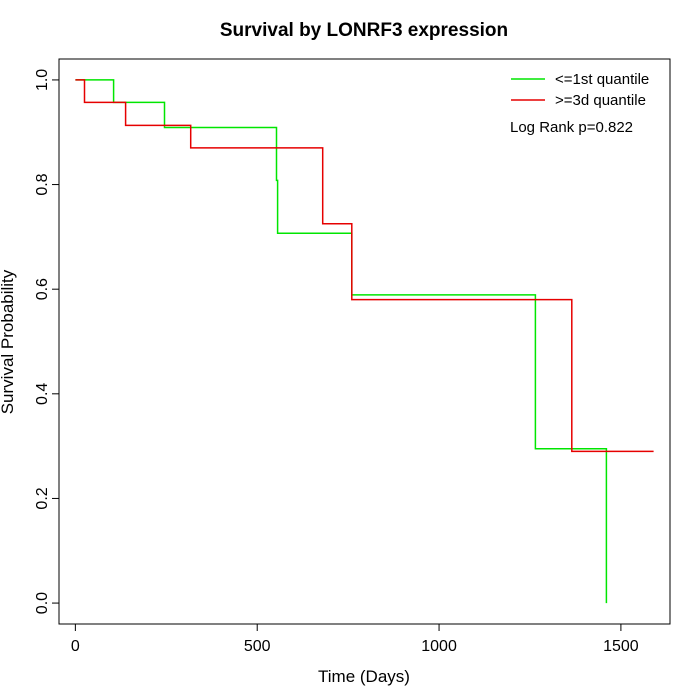 Image resolution: width=700 pixels, height=700 pixels. I want to click on y-tick-label: 0.8, so click(42, 184).